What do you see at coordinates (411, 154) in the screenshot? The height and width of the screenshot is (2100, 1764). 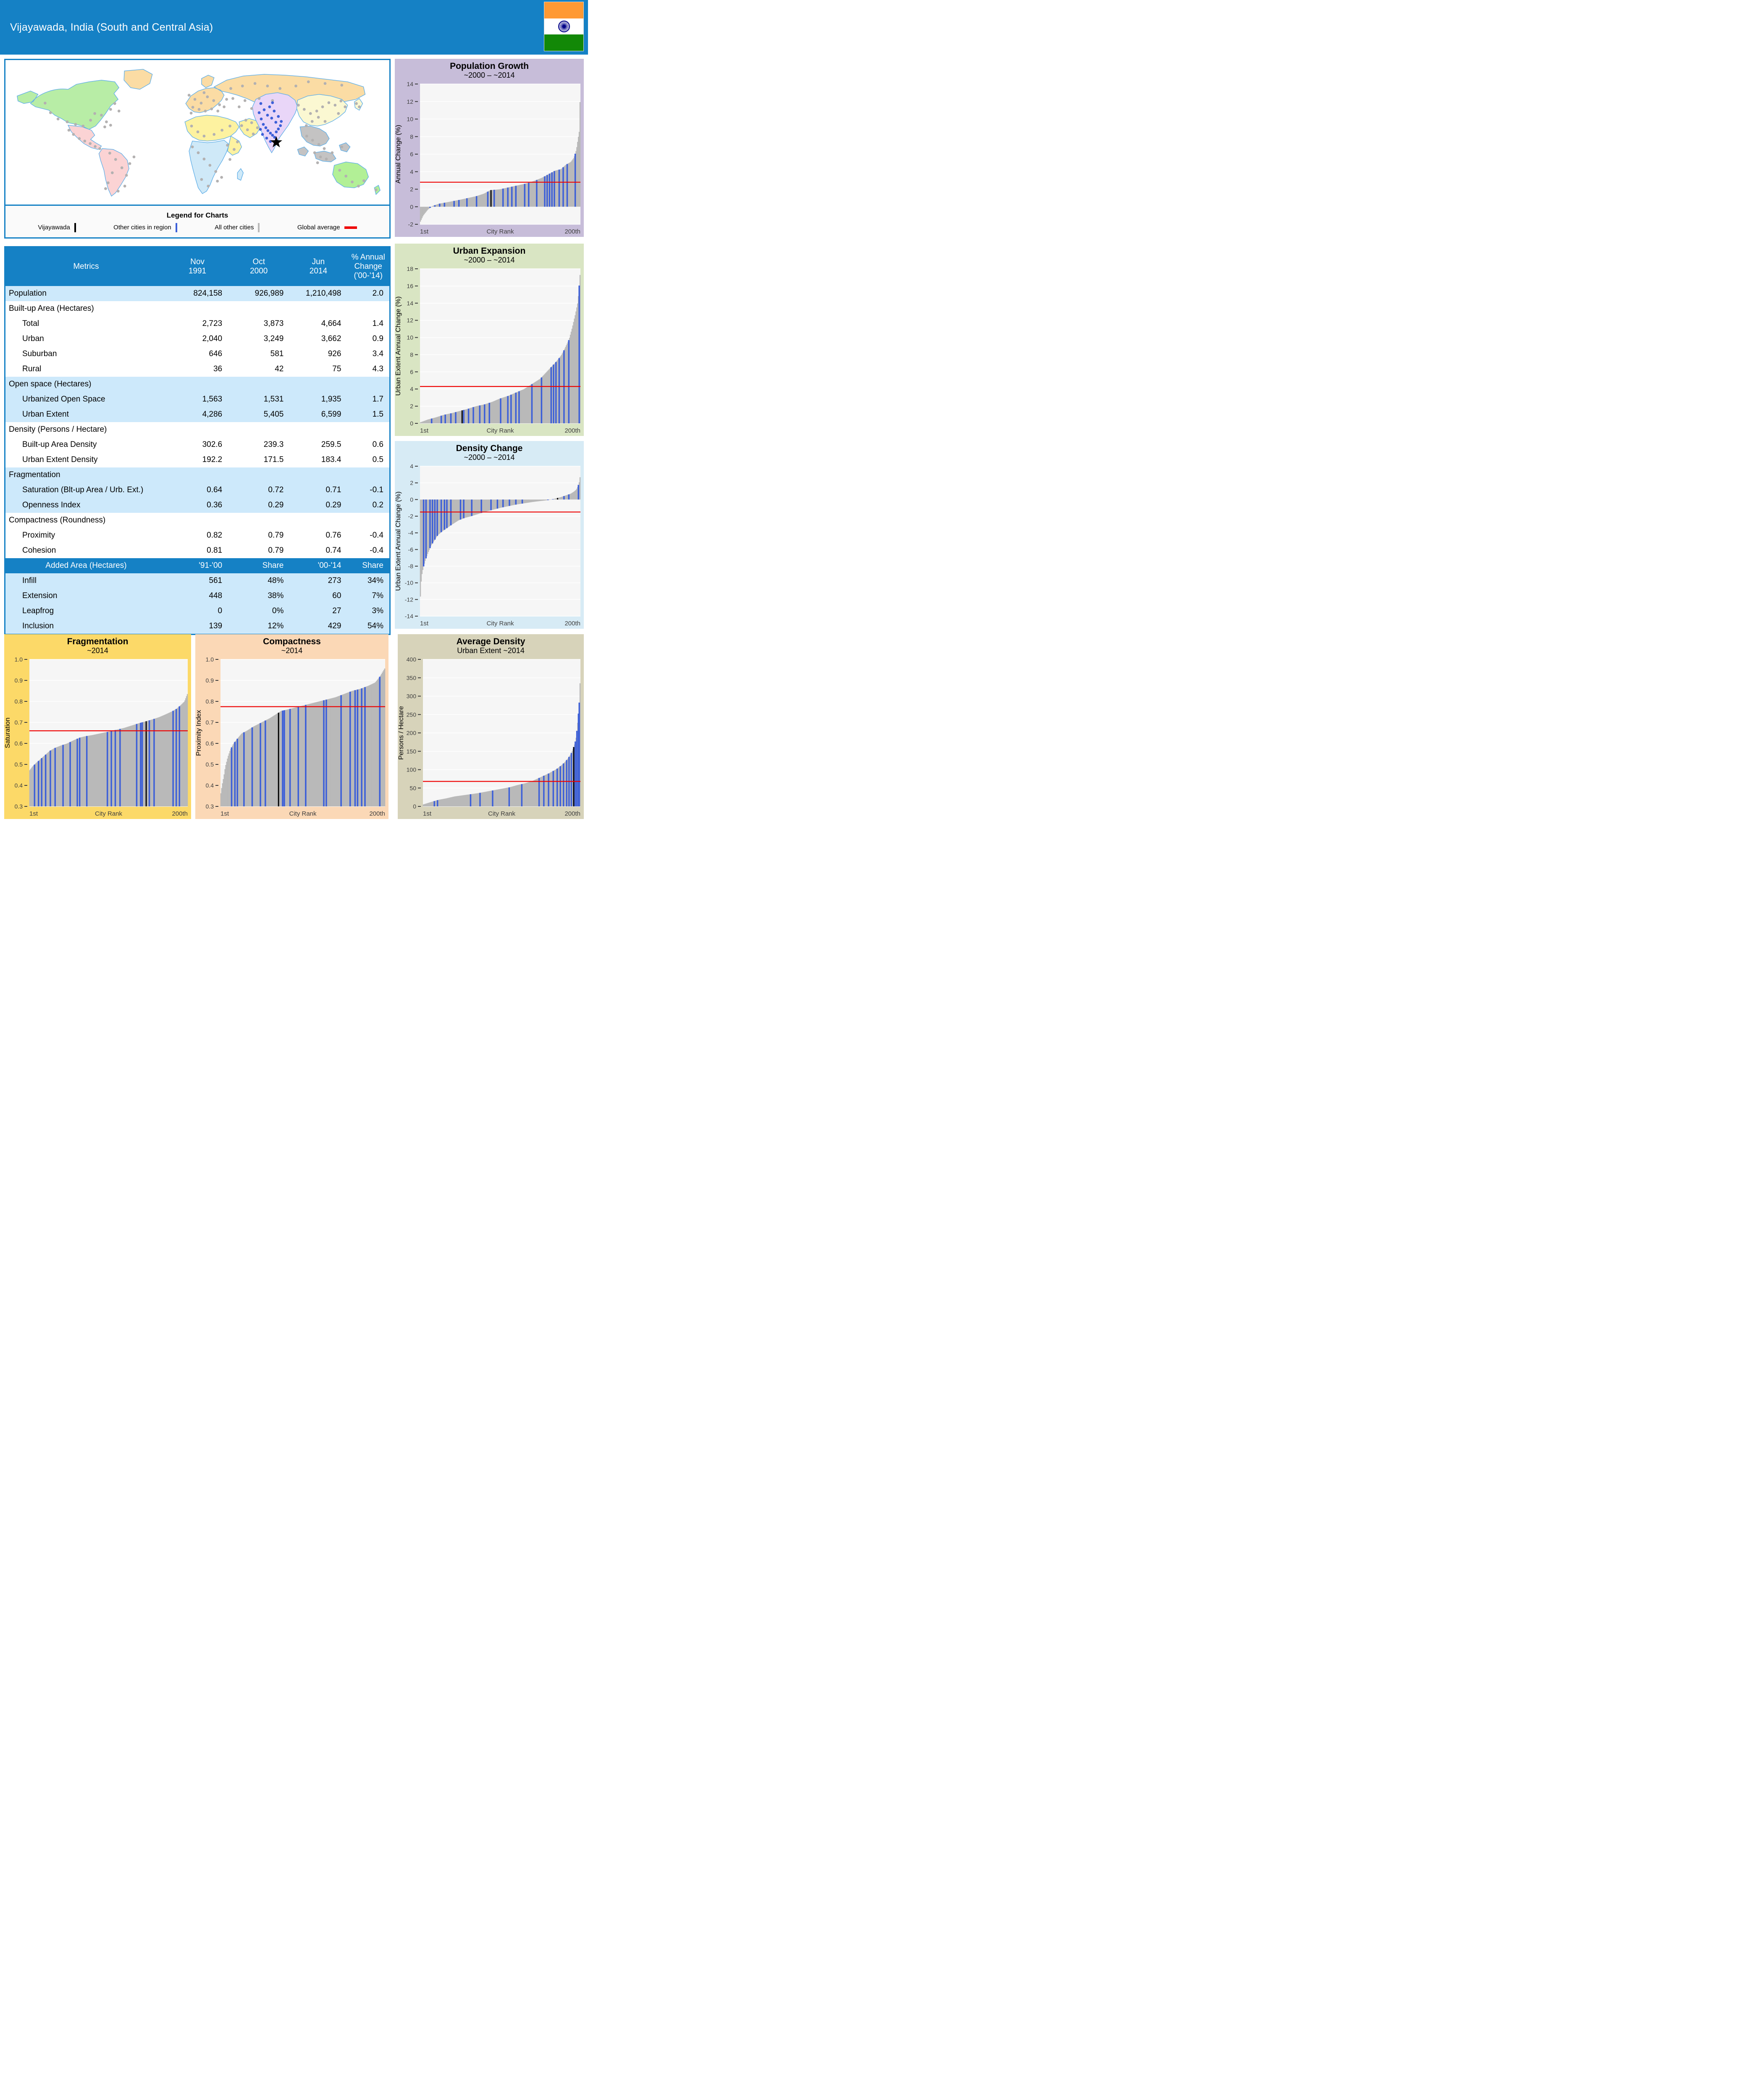 I see `svg-text: 6` at bounding box center [411, 154].